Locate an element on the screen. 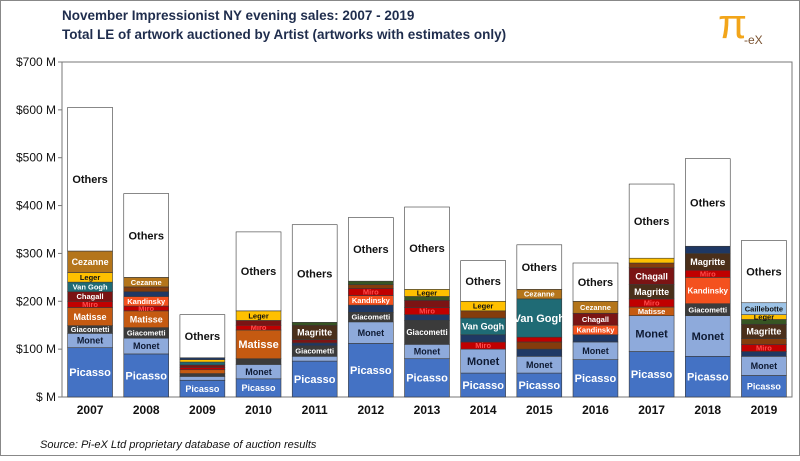 This screenshot has width=800, height=461. bar-segment-2011-minor1 is located at coordinates (314, 344).